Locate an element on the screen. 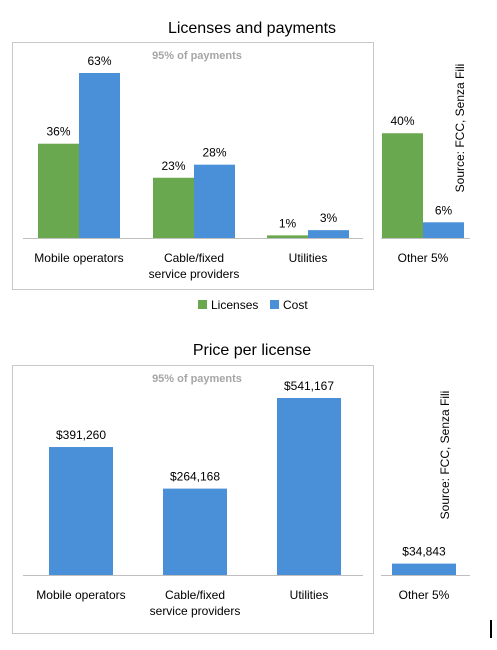  bar-price-mobile-operators is located at coordinates (81, 511).